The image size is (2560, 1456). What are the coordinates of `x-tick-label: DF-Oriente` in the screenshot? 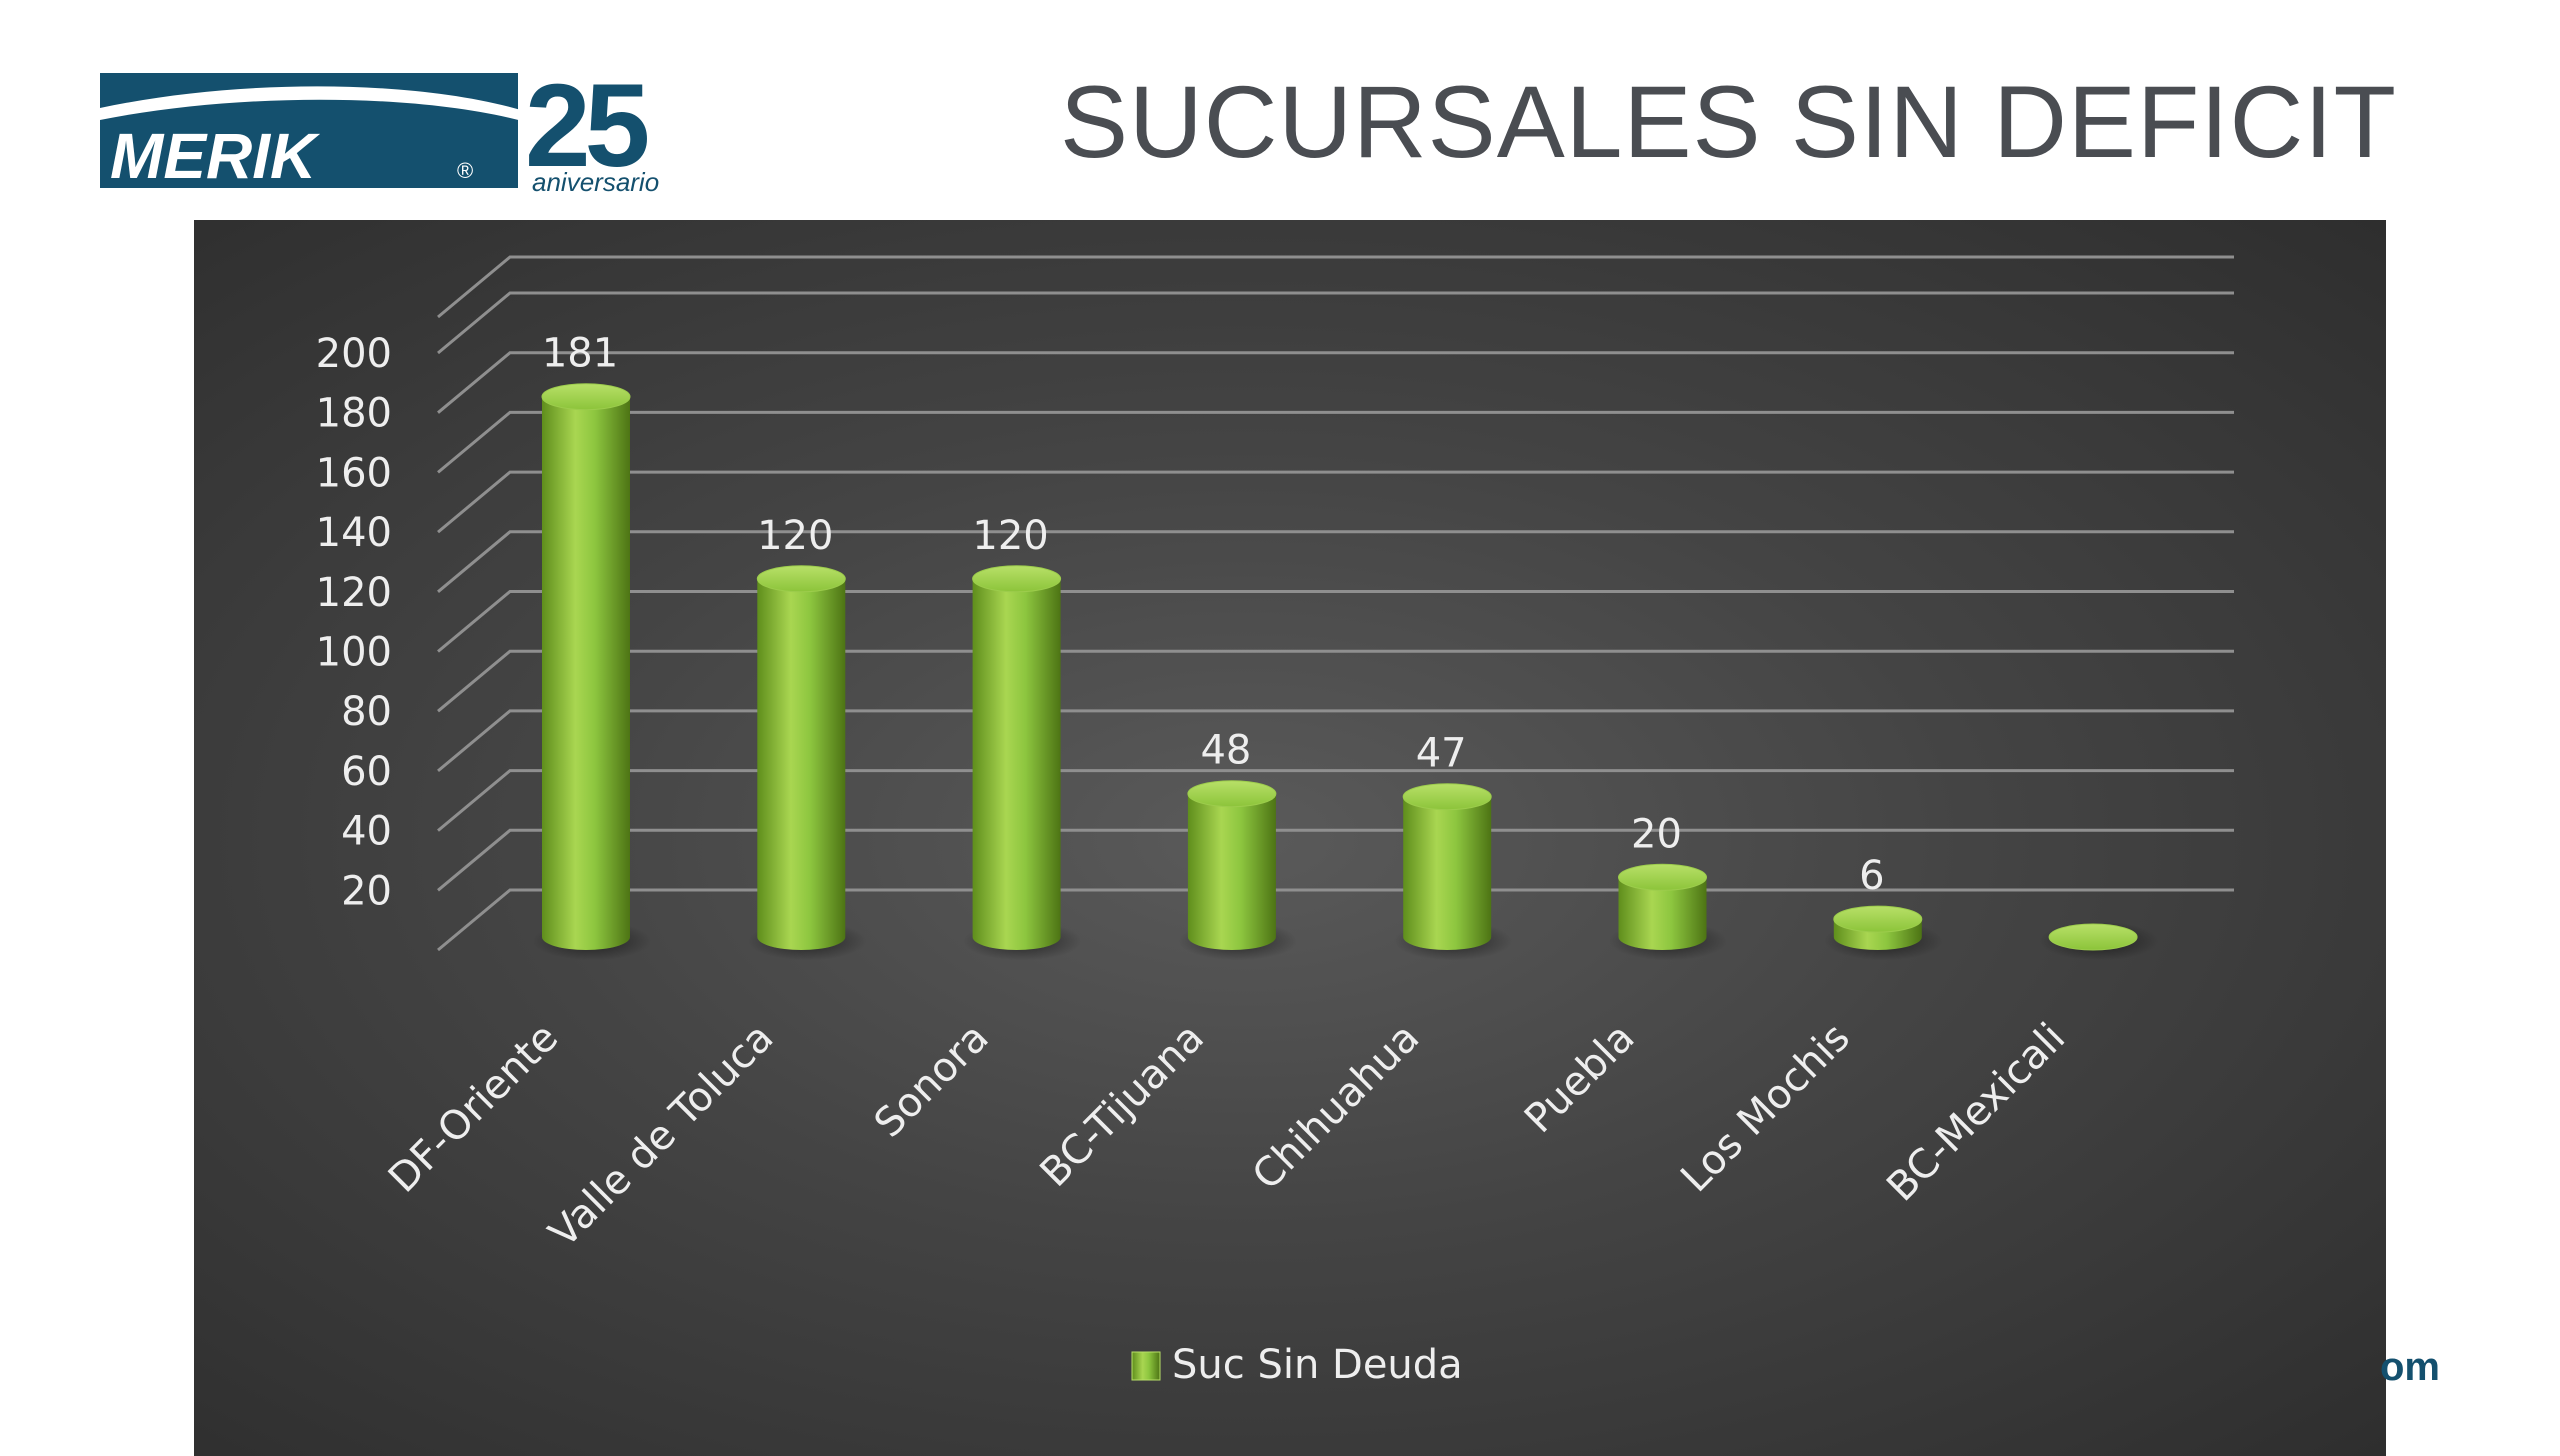 It's located at (473, 1108).